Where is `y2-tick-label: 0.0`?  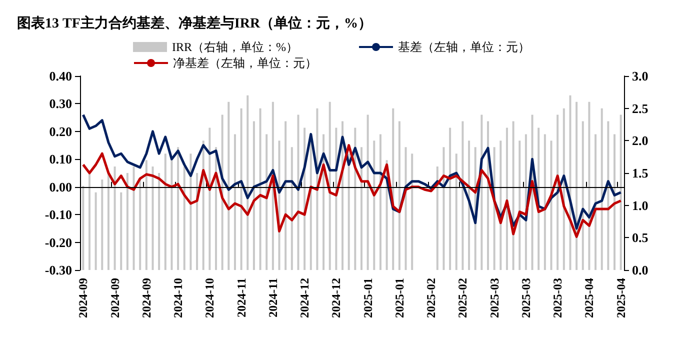
y2-tick-label: 0.0 is located at coordinates (640, 270).